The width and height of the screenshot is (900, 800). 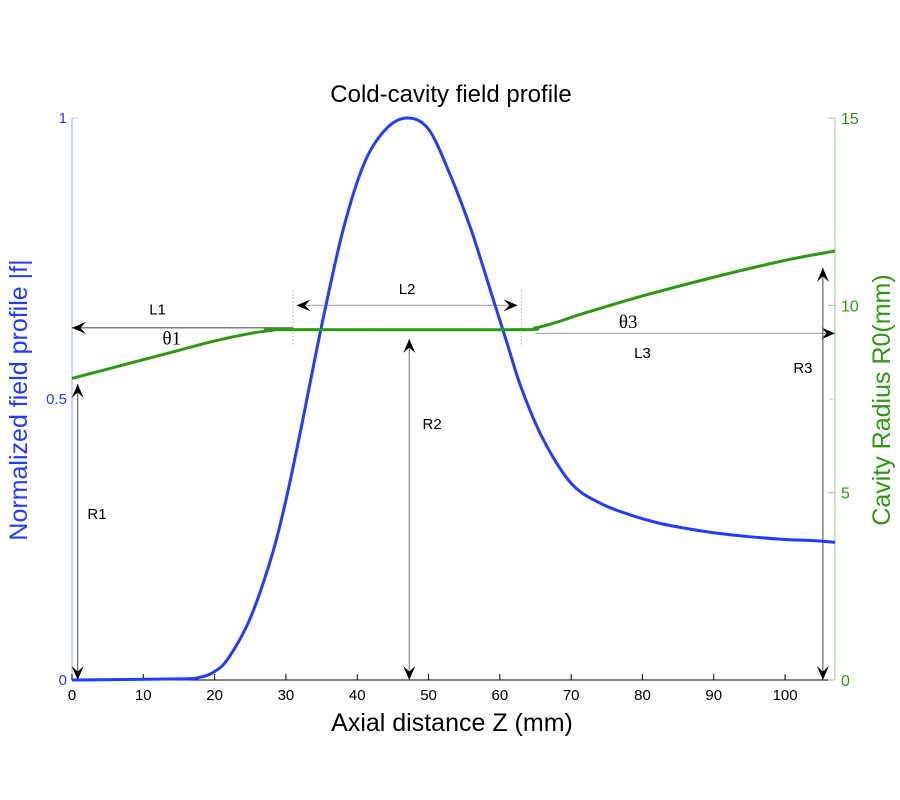 I want to click on right-y-tick-label: 0, so click(x=845, y=681).